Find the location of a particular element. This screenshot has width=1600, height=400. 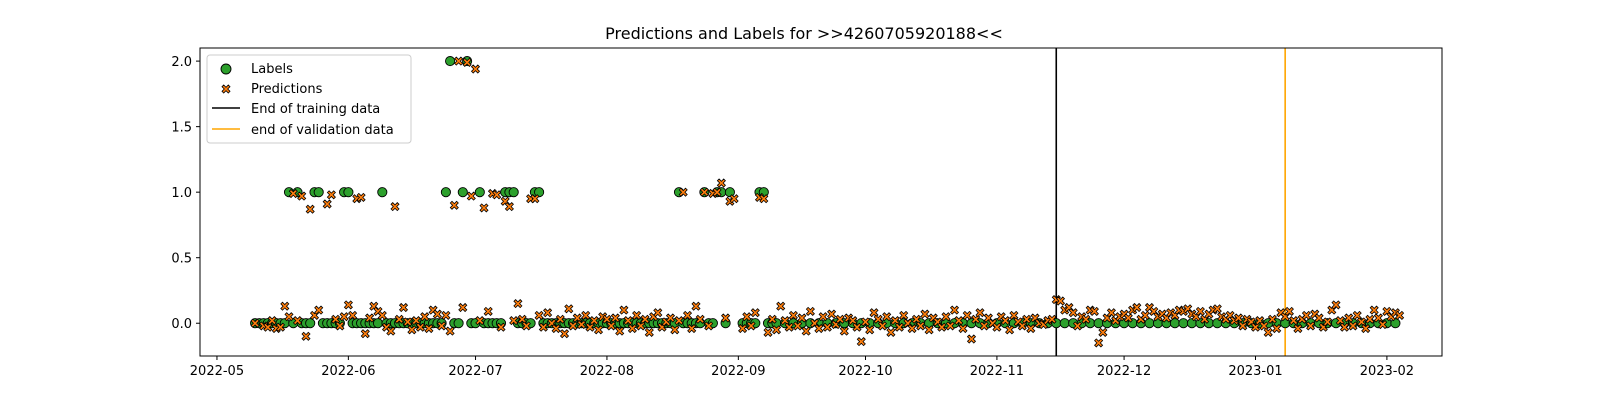

x-tick-label: 2022-09 is located at coordinates (738, 371).